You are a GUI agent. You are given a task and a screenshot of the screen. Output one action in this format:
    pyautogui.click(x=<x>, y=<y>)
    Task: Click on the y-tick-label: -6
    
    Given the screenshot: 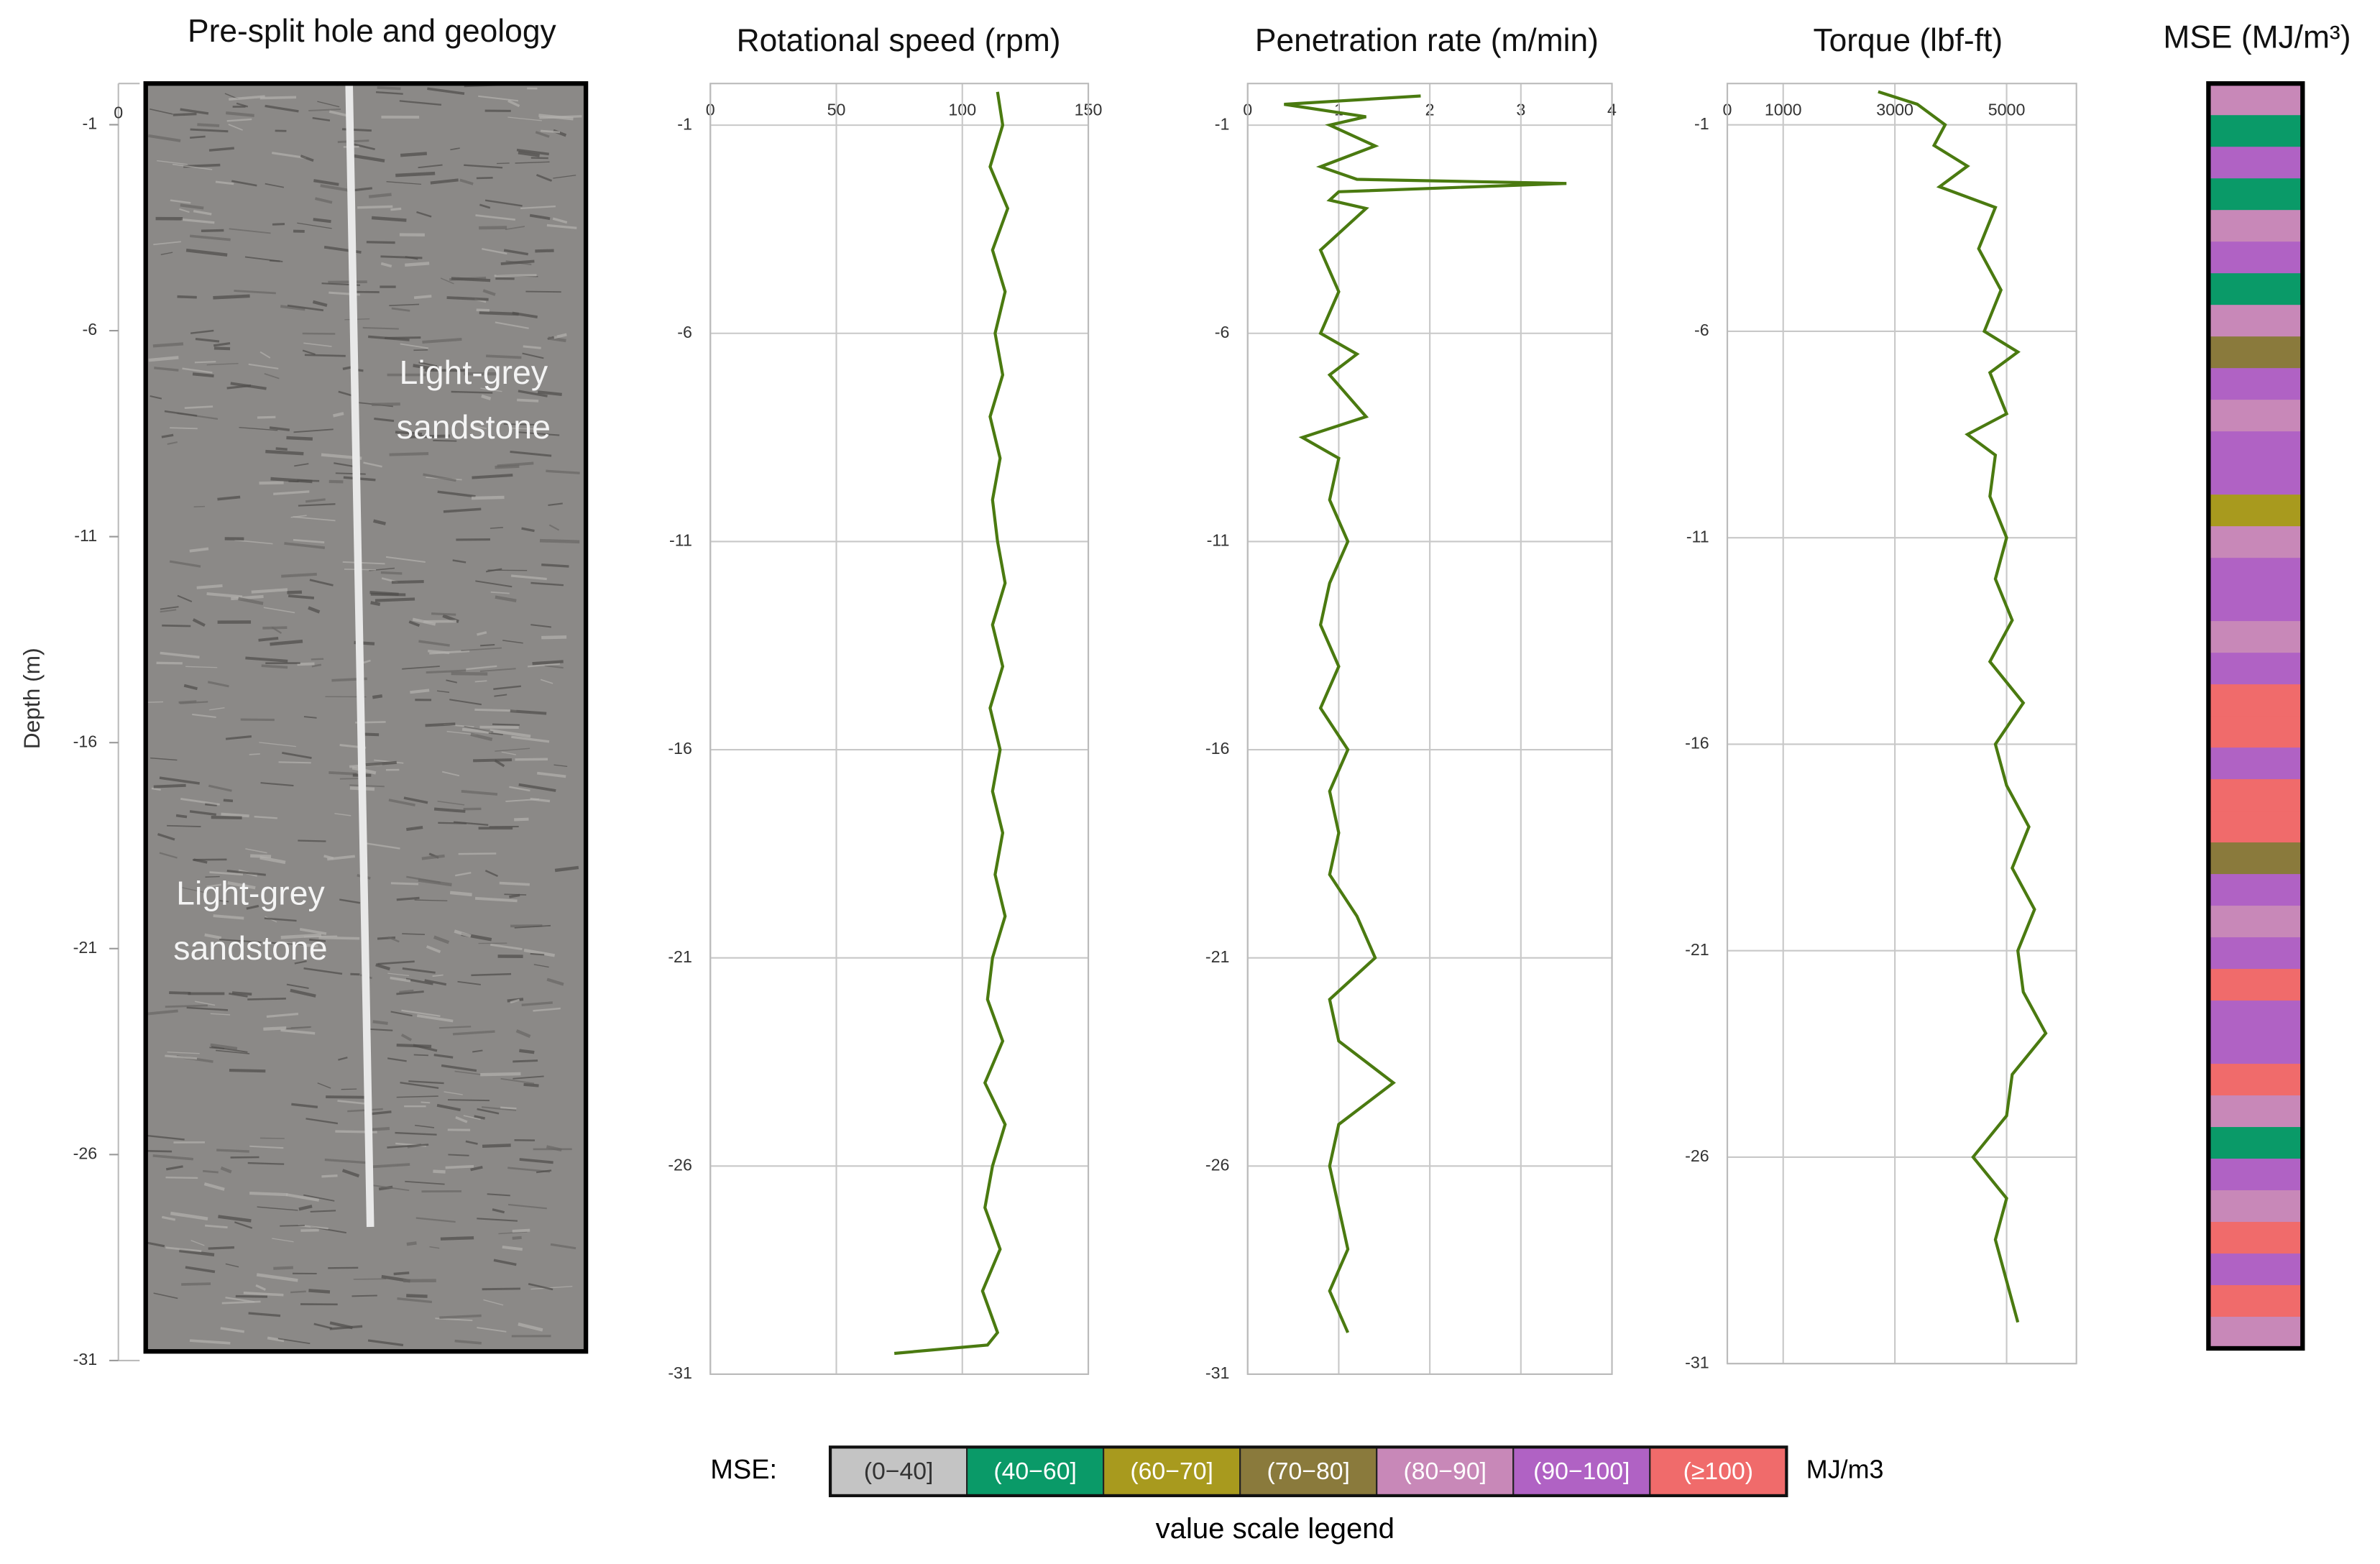 What is the action you would take?
    pyautogui.click(x=684, y=332)
    